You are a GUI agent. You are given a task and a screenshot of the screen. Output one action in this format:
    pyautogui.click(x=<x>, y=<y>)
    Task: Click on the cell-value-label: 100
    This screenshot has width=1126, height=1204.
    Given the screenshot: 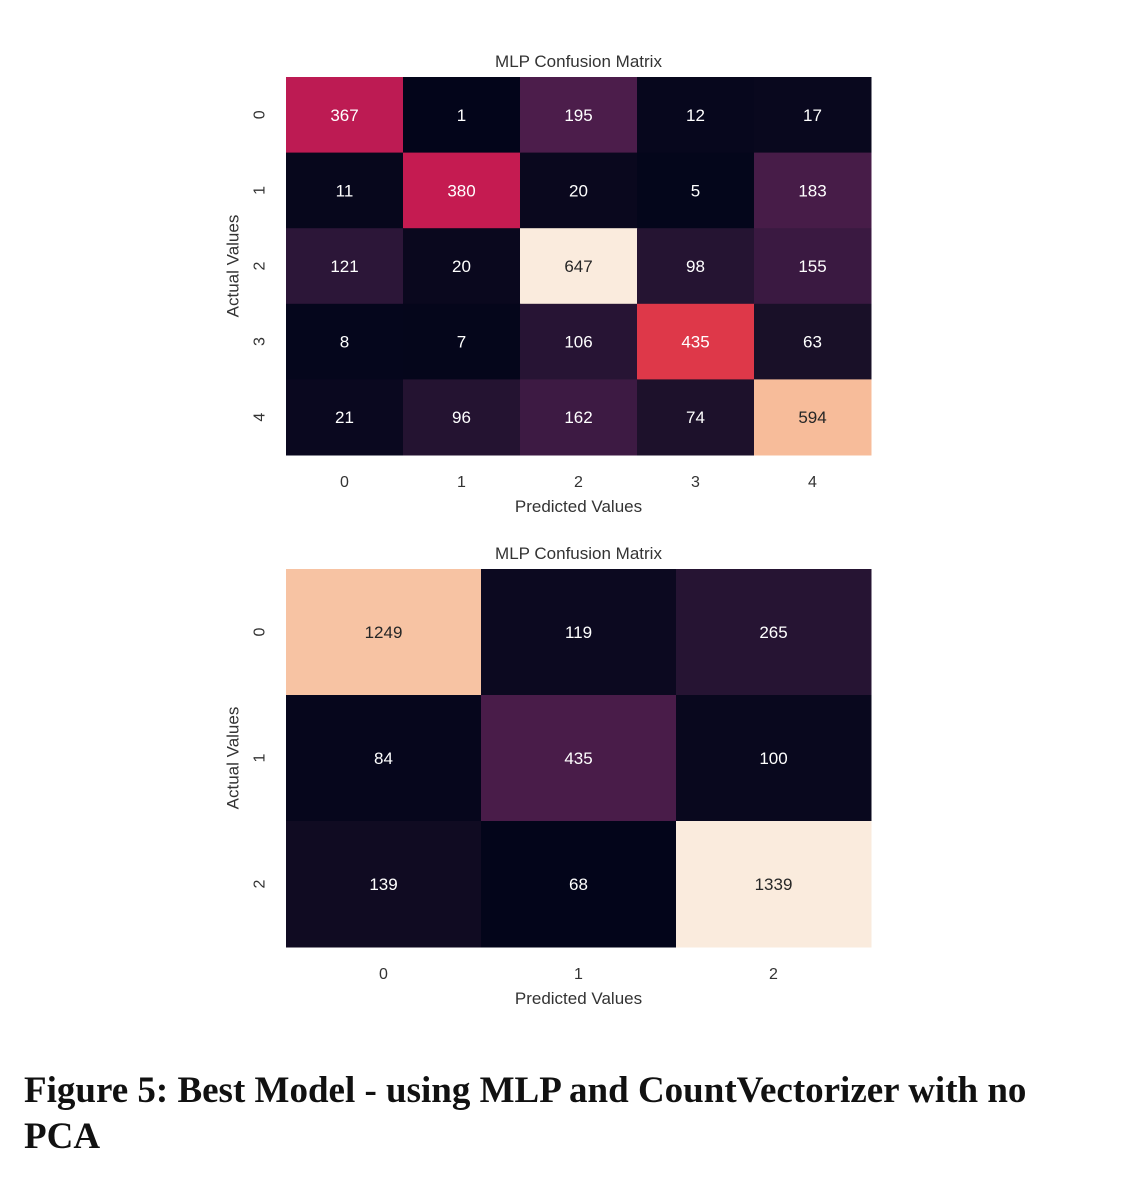 What is the action you would take?
    pyautogui.click(x=773, y=758)
    